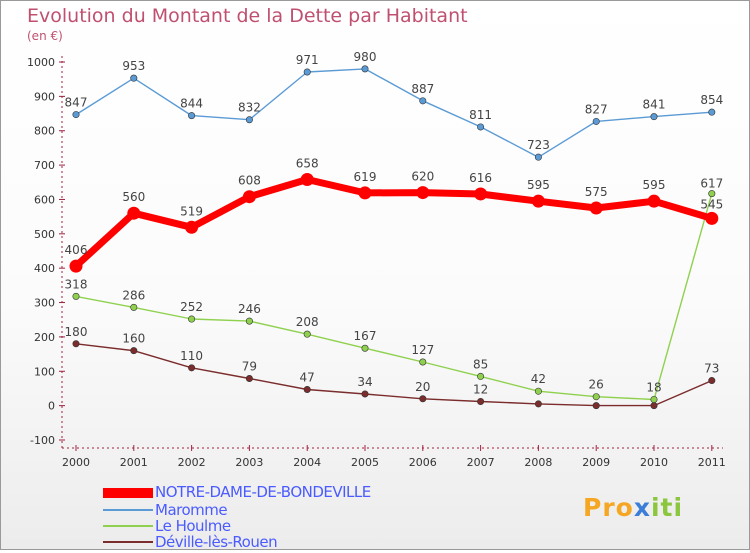  I want to click on data-label-notre-dame-de-bondeville: 560, so click(133, 197).